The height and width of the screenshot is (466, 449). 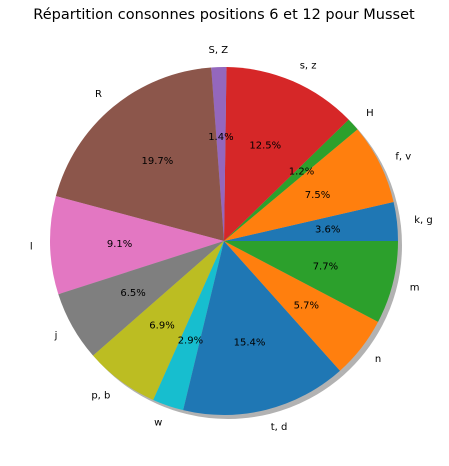 What do you see at coordinates (139, 154) in the screenshot?
I see `pie-slice-r` at bounding box center [139, 154].